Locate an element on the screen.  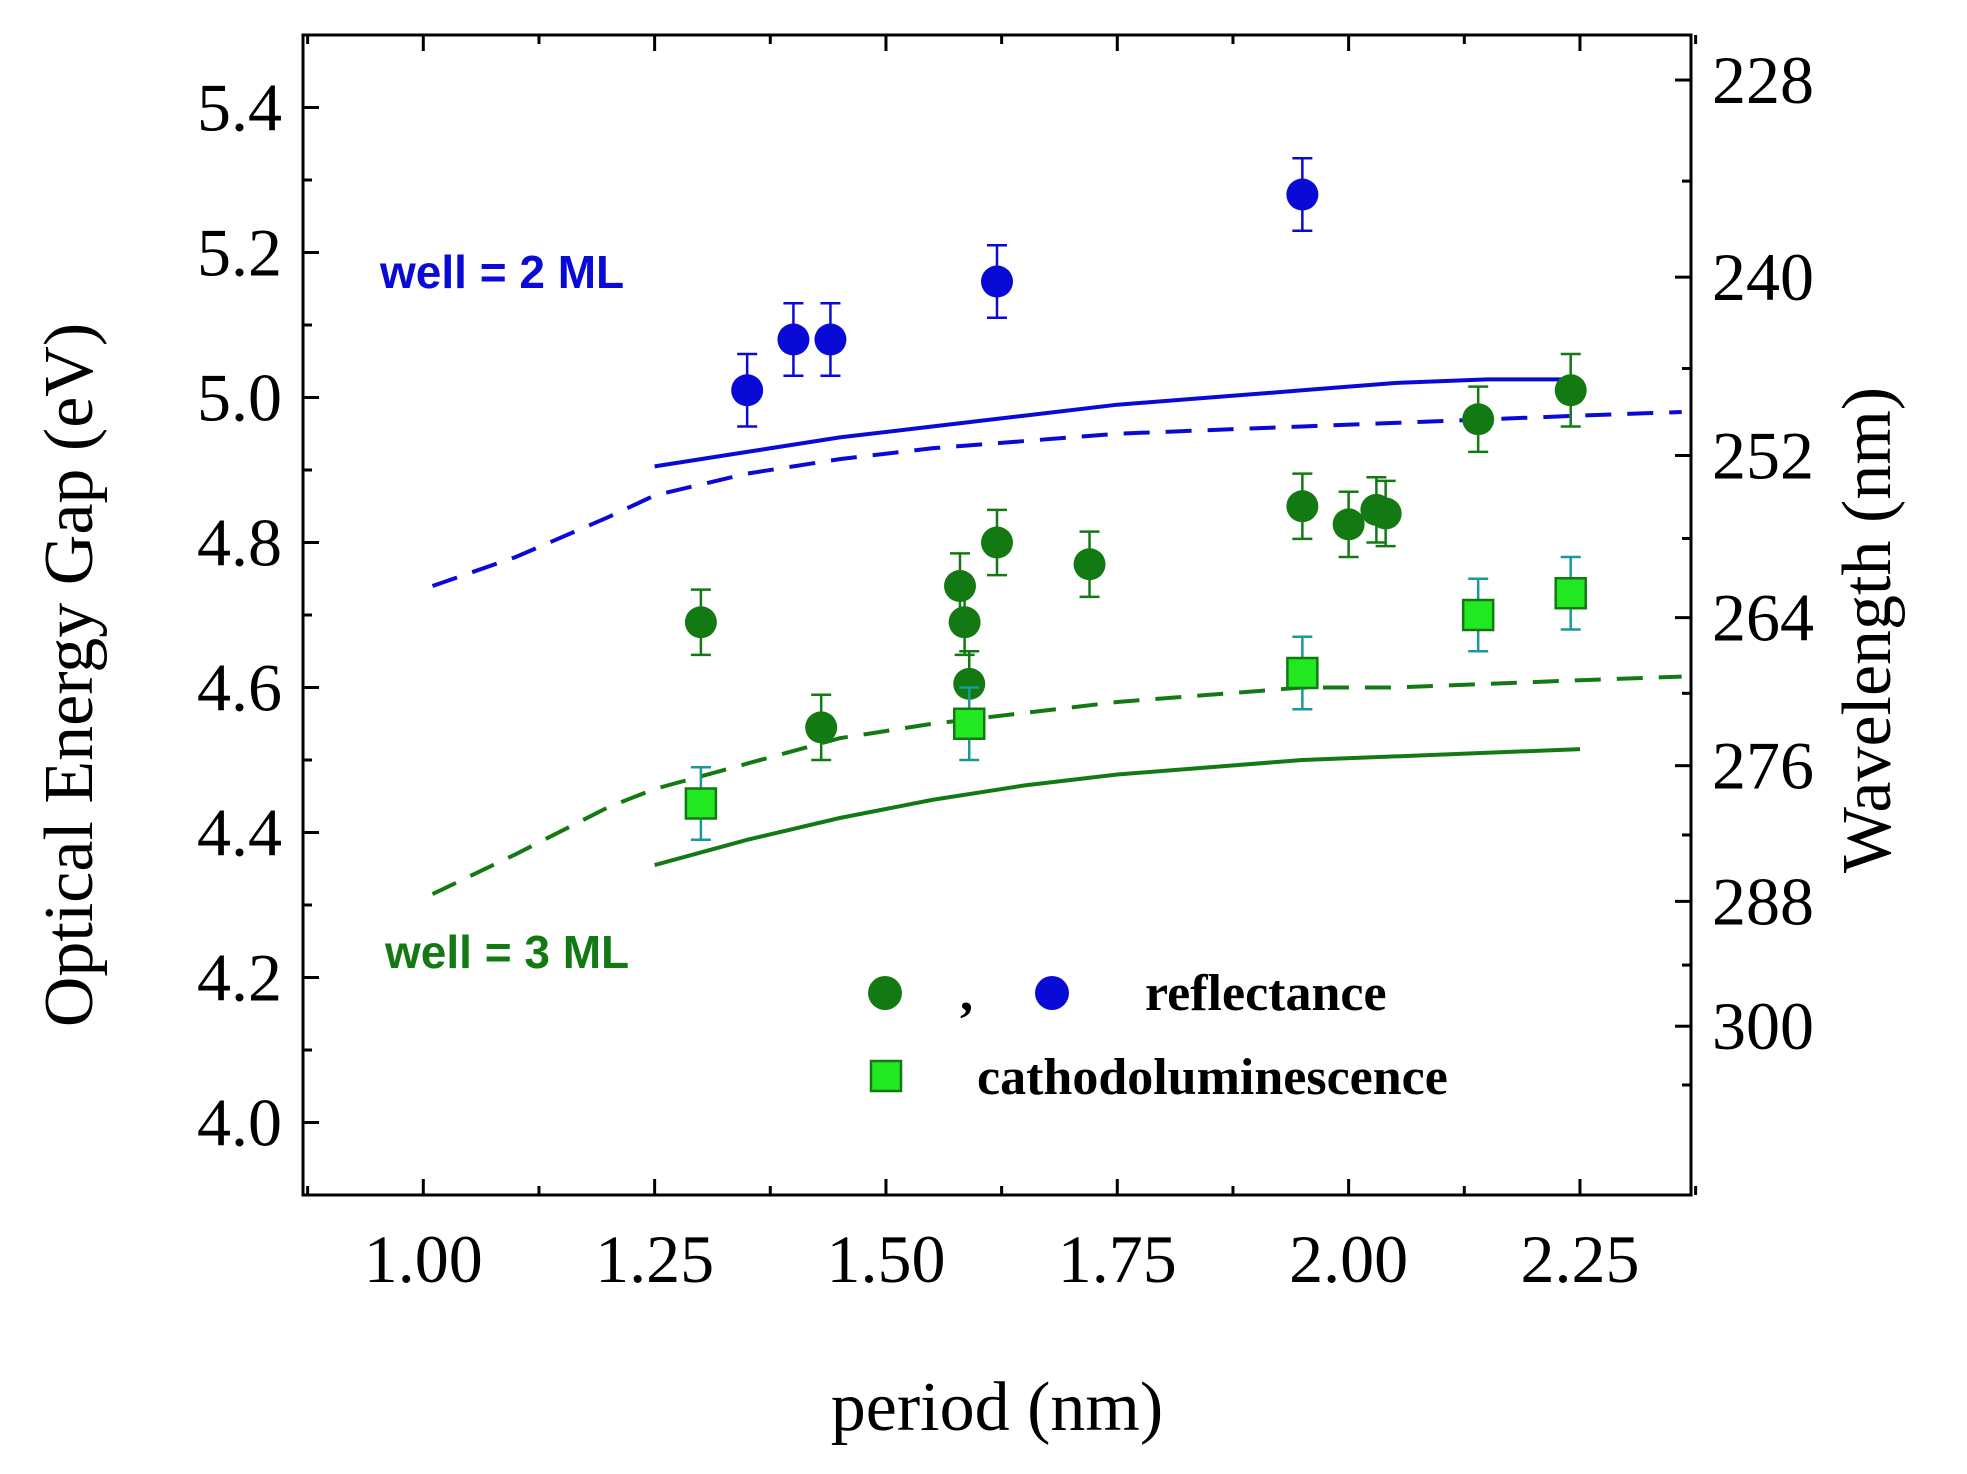
legend-cathodoluminescence-label: cathodoluminescence is located at coordinates (1212, 1077).